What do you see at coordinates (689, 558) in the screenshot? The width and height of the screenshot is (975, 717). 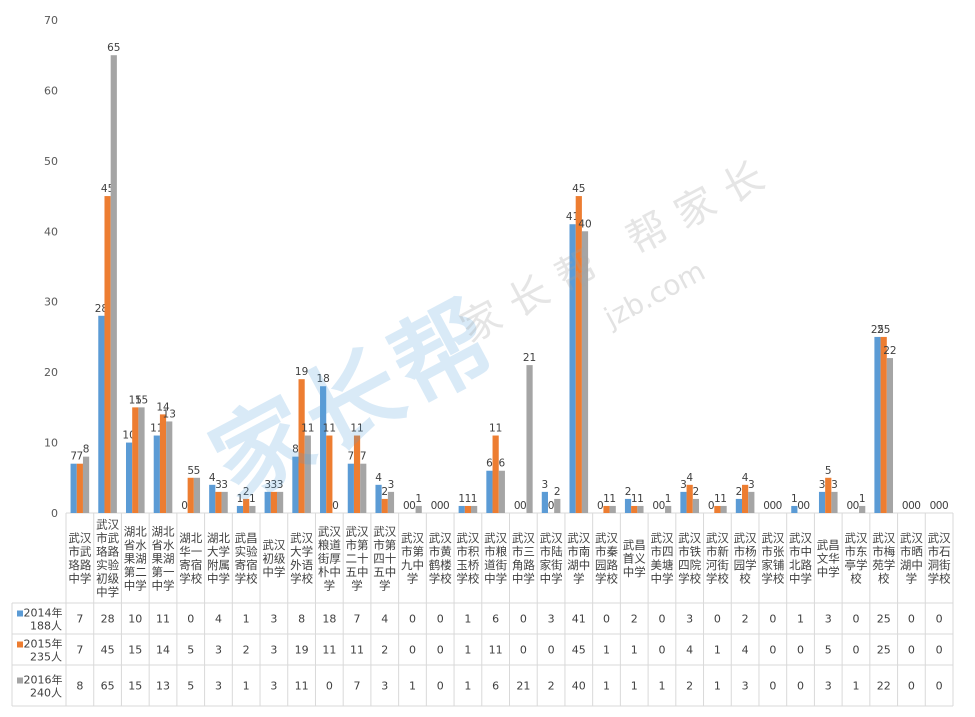 I see `category-label: 武汉市铁四院学校` at bounding box center [689, 558].